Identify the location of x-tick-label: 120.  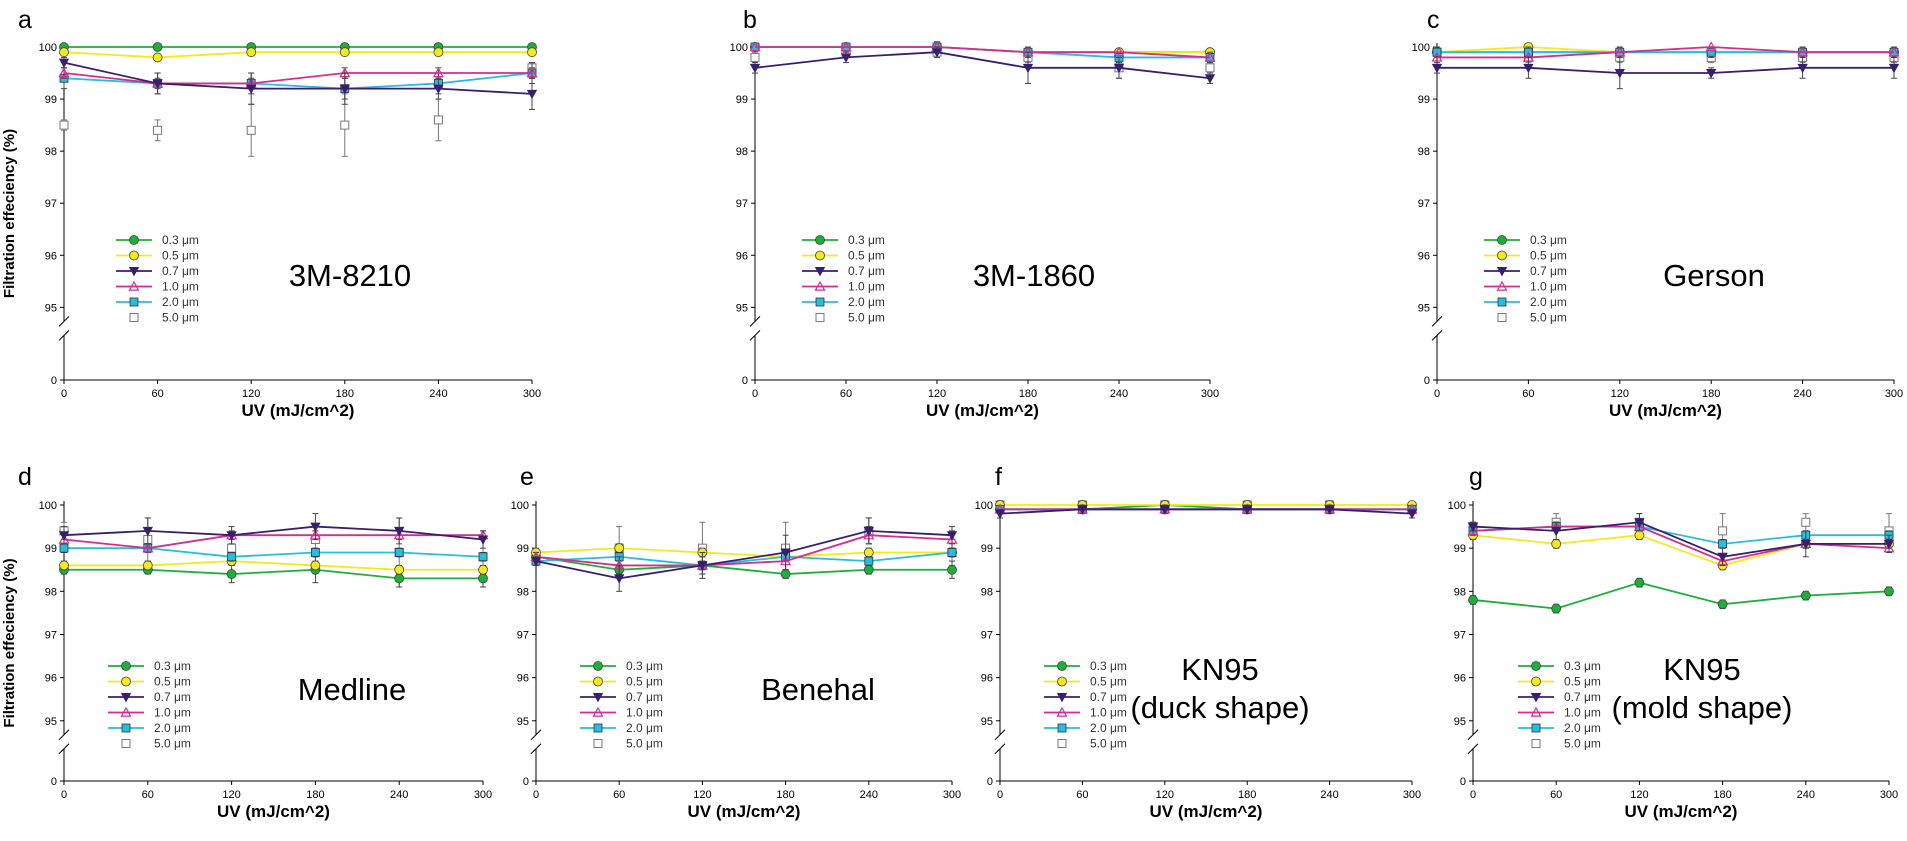
(702, 795).